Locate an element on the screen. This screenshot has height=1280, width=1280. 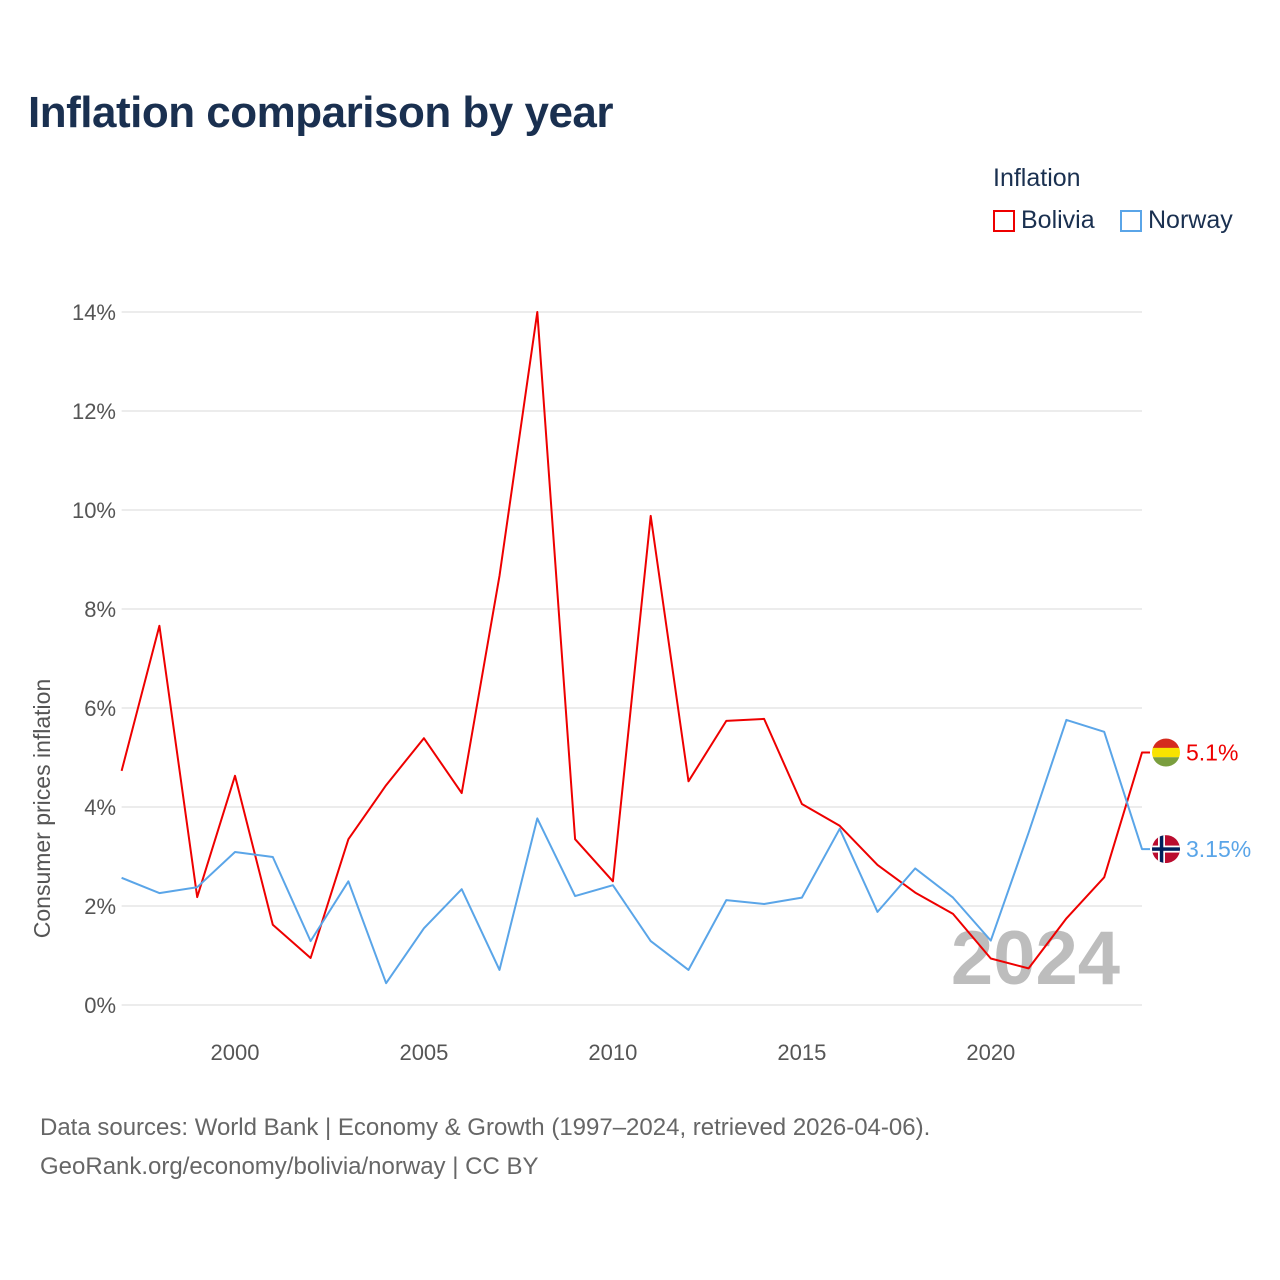
y-tick-label: 6% is located at coordinates (100, 708).